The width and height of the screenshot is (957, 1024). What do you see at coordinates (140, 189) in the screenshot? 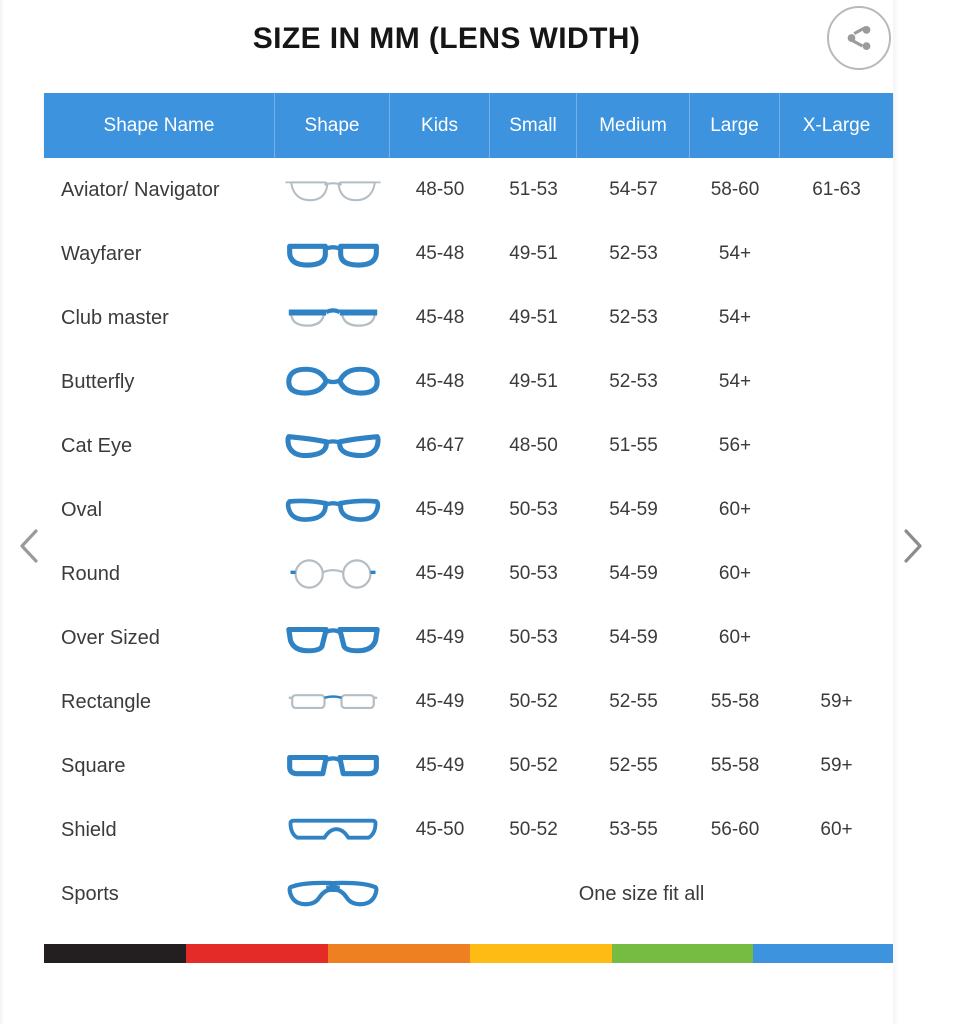
I see `shape-name-cell: Aviator/ Navigator` at bounding box center [140, 189].